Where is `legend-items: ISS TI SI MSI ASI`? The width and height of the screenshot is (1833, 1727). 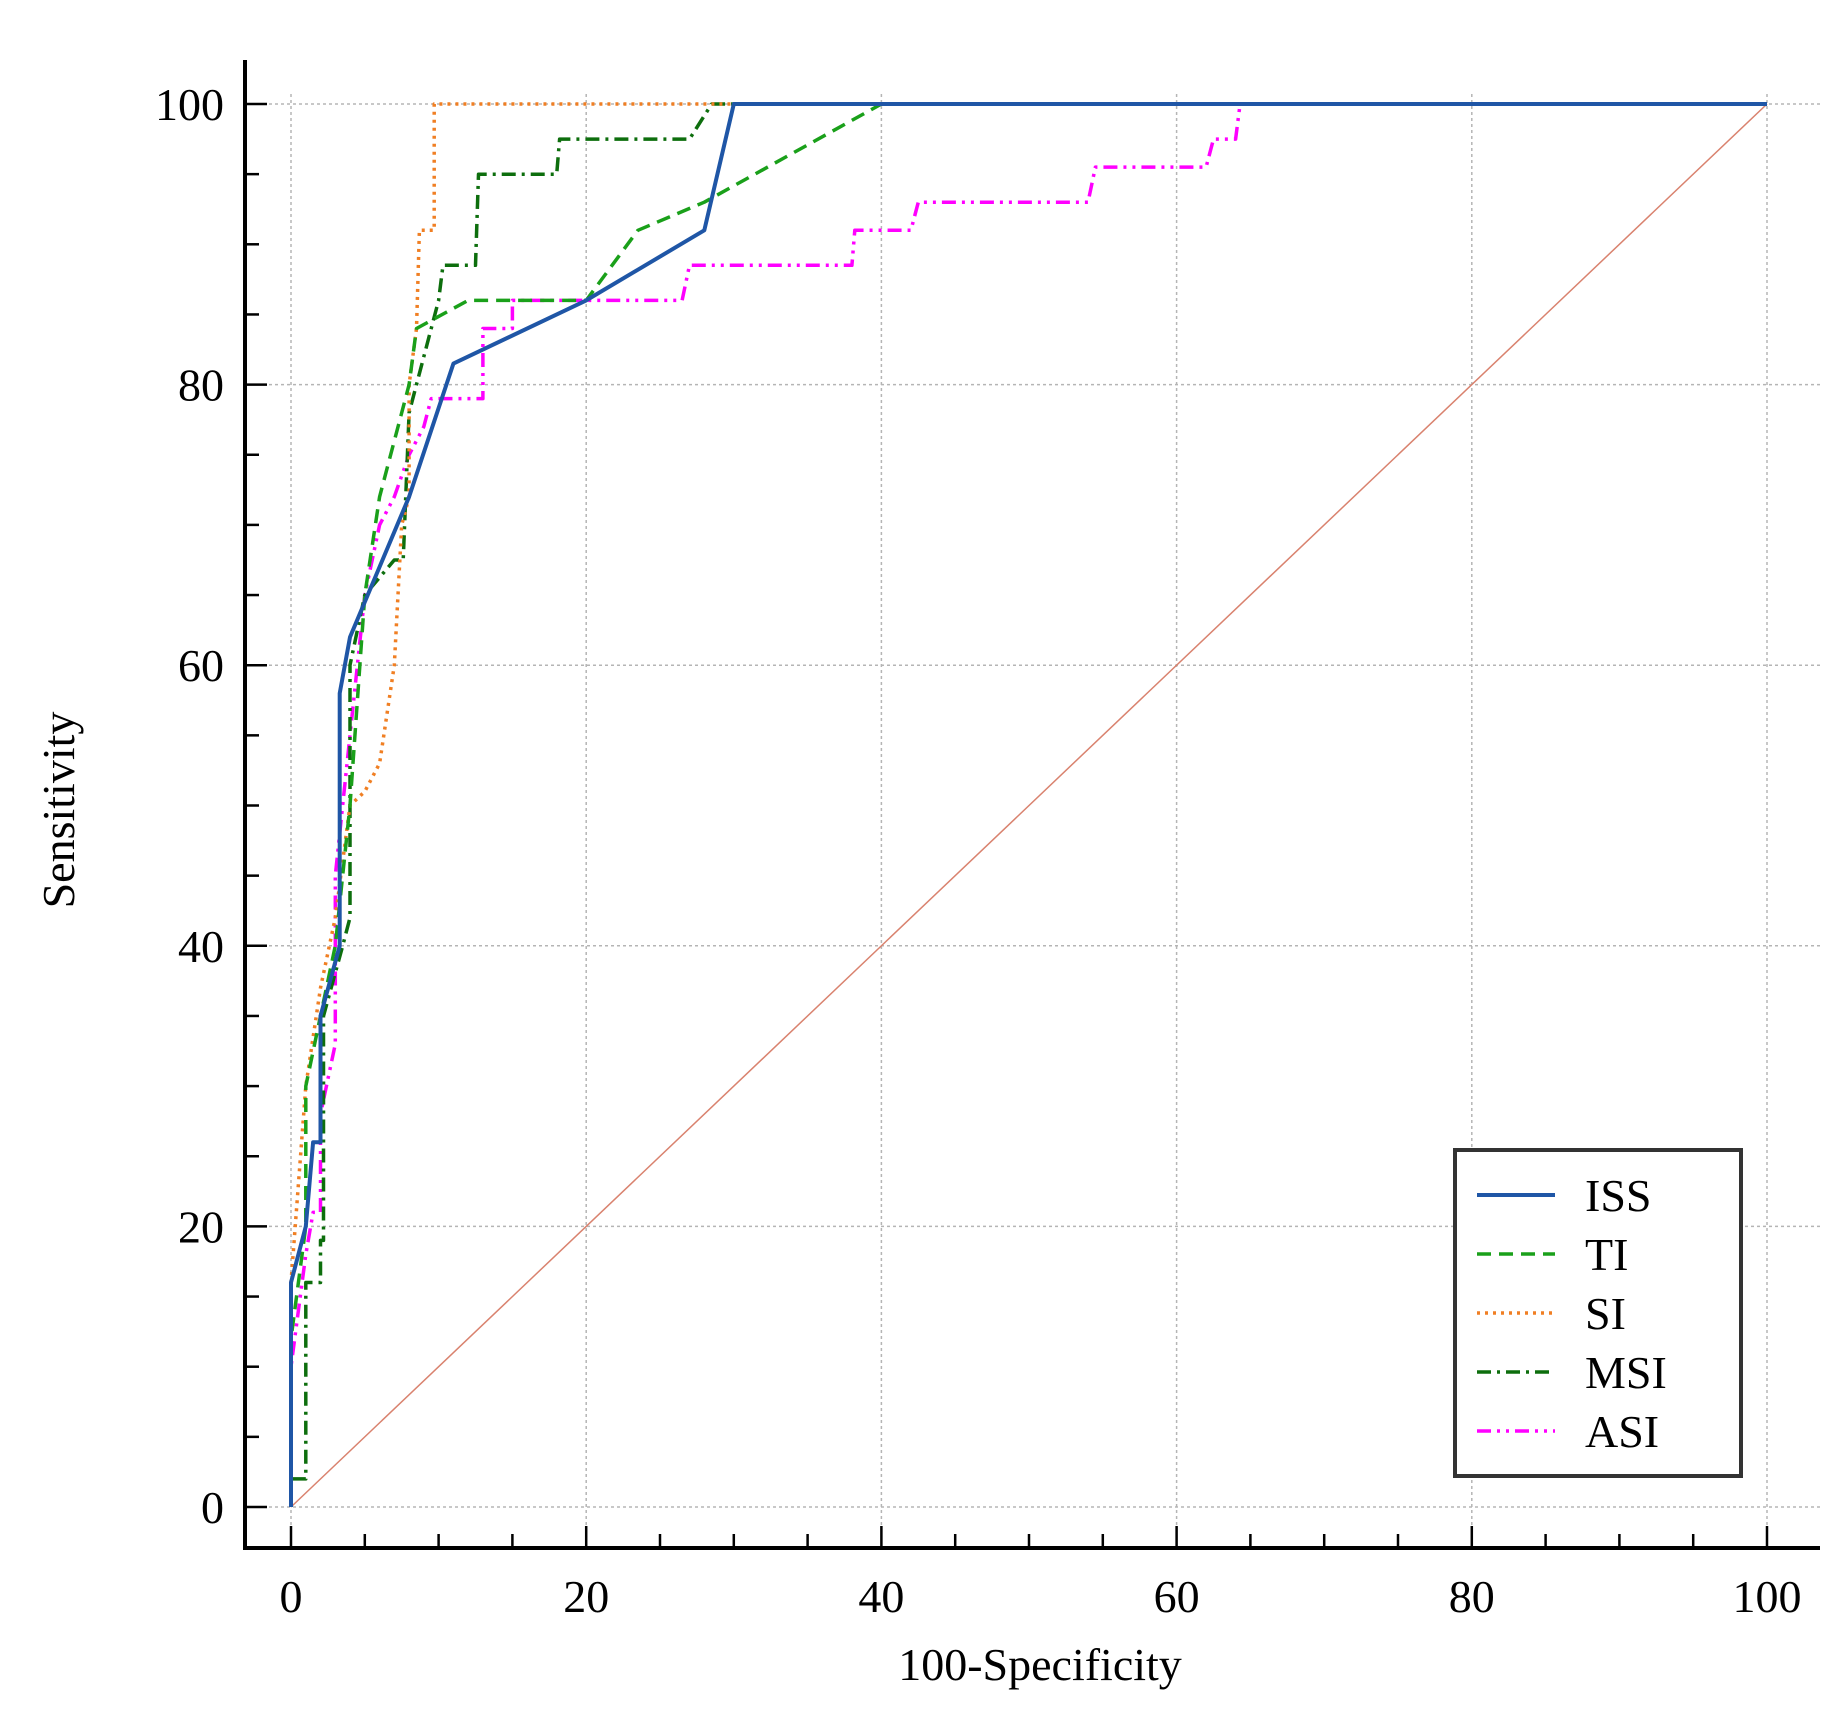 legend-items: ISS TI SI MSI ASI is located at coordinates (1572, 1313).